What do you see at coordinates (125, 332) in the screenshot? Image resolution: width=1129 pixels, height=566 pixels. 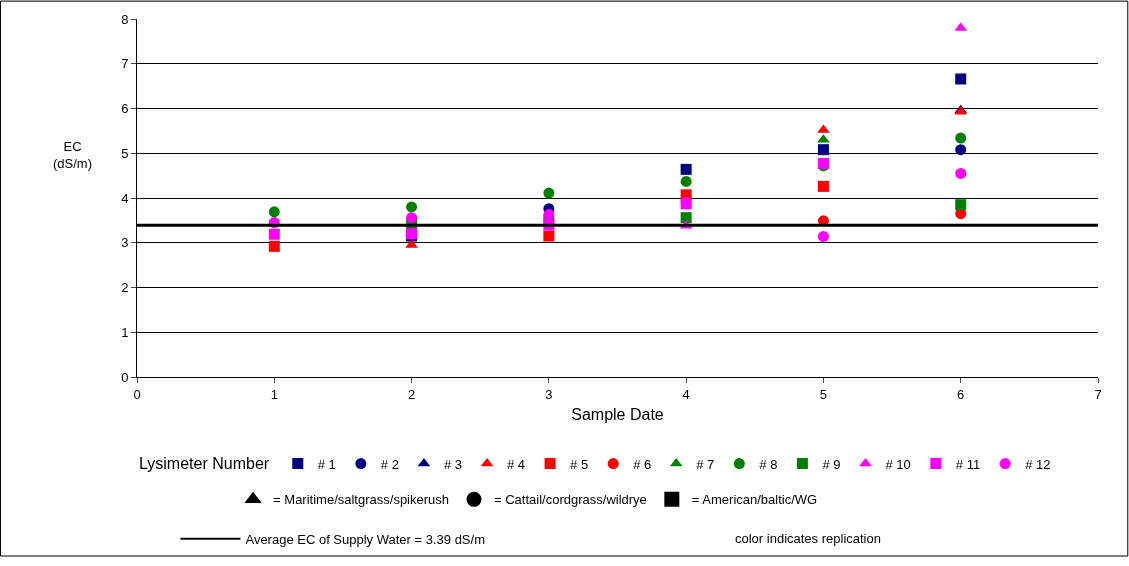 I see `y-tick-label: 1` at bounding box center [125, 332].